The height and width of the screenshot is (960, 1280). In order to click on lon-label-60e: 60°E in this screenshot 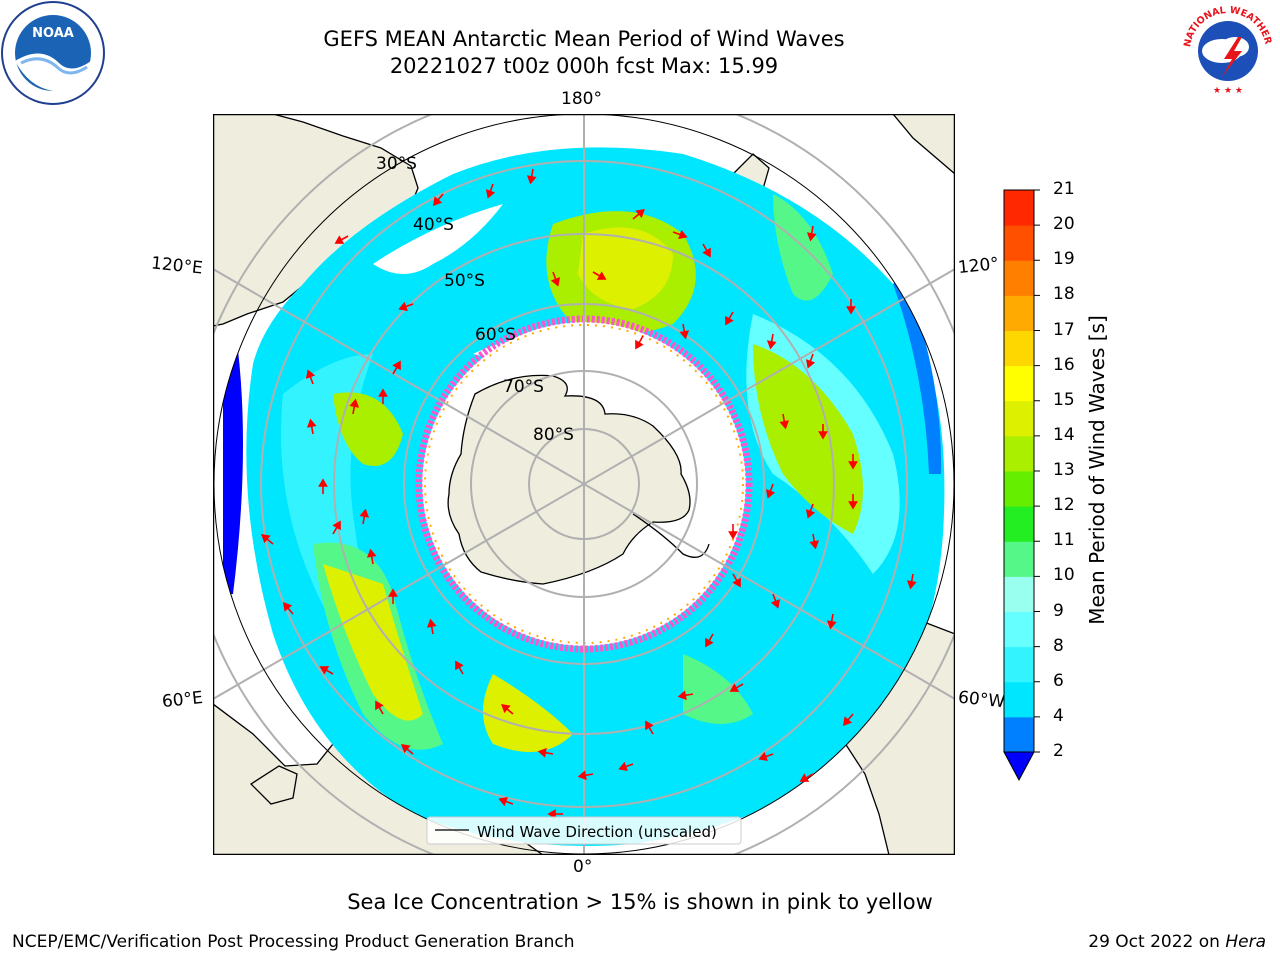, I will do `click(182, 700)`.